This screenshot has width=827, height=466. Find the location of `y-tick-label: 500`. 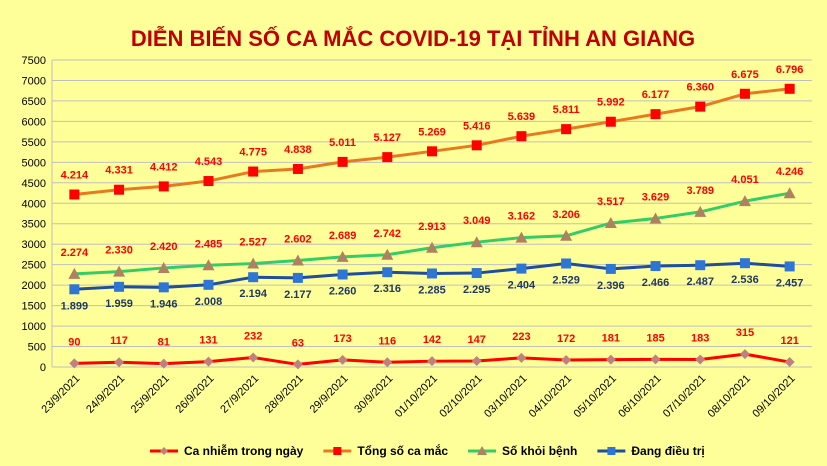

y-tick-label: 500 is located at coordinates (37, 348).